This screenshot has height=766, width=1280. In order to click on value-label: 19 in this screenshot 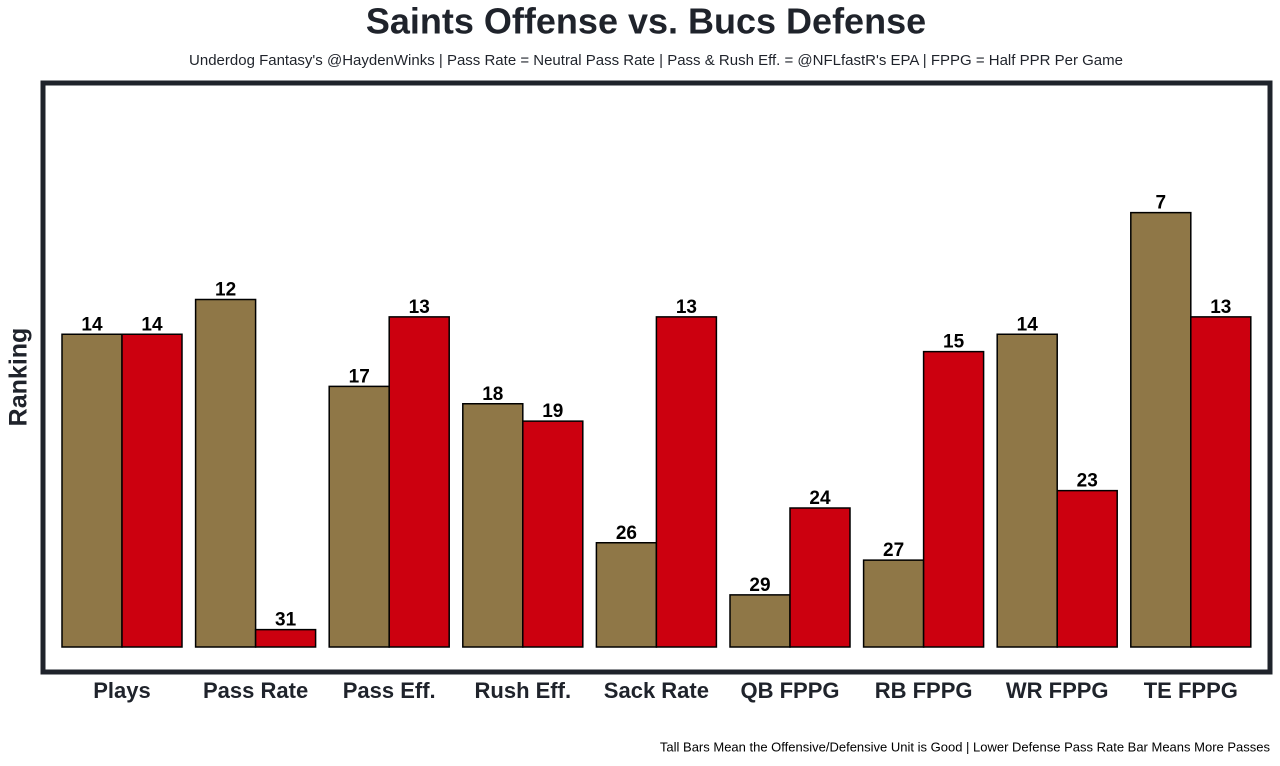, I will do `click(552, 411)`.